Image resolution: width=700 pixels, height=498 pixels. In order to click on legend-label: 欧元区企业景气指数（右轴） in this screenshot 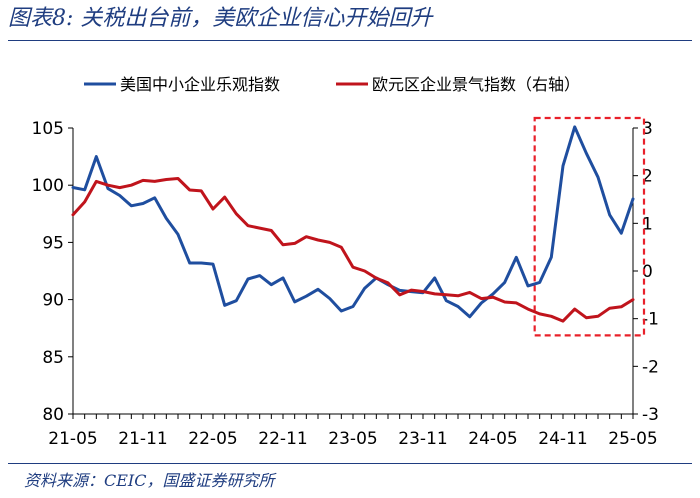, I will do `click(476, 84)`.